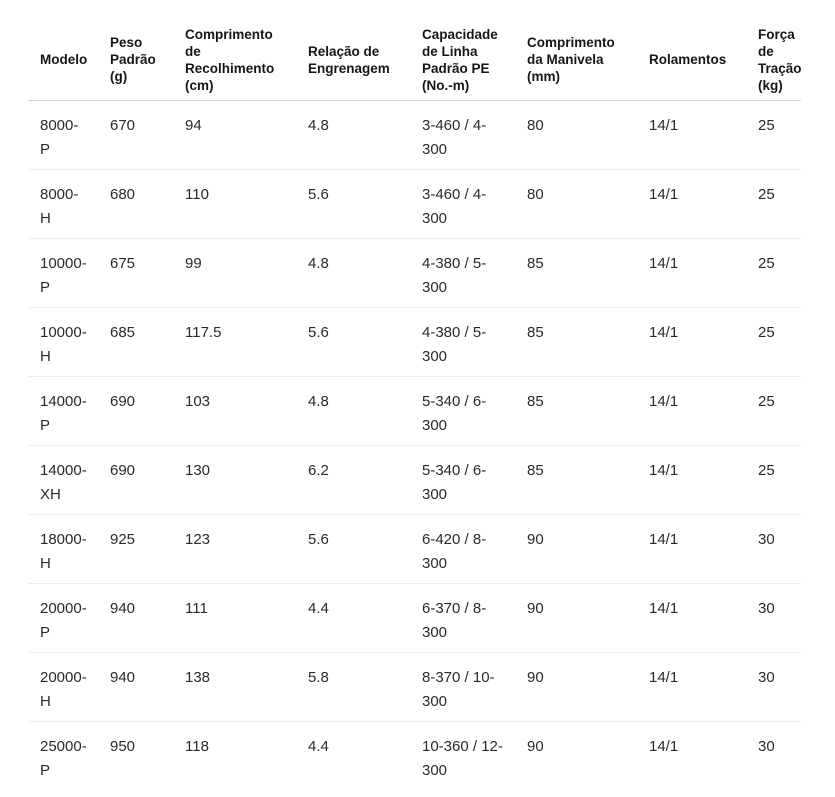  Describe the element at coordinates (462, 758) in the screenshot. I see `cell-capacidade: 10-360 / 12-300` at that location.